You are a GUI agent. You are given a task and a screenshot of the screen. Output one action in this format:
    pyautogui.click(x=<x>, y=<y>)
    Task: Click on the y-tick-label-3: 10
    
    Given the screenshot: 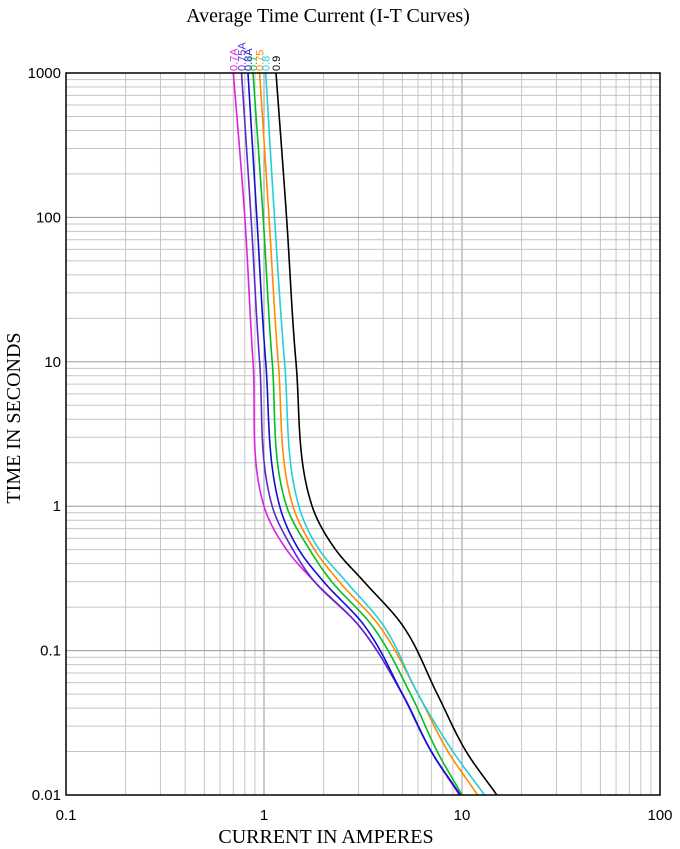 What is the action you would take?
    pyautogui.click(x=52, y=362)
    